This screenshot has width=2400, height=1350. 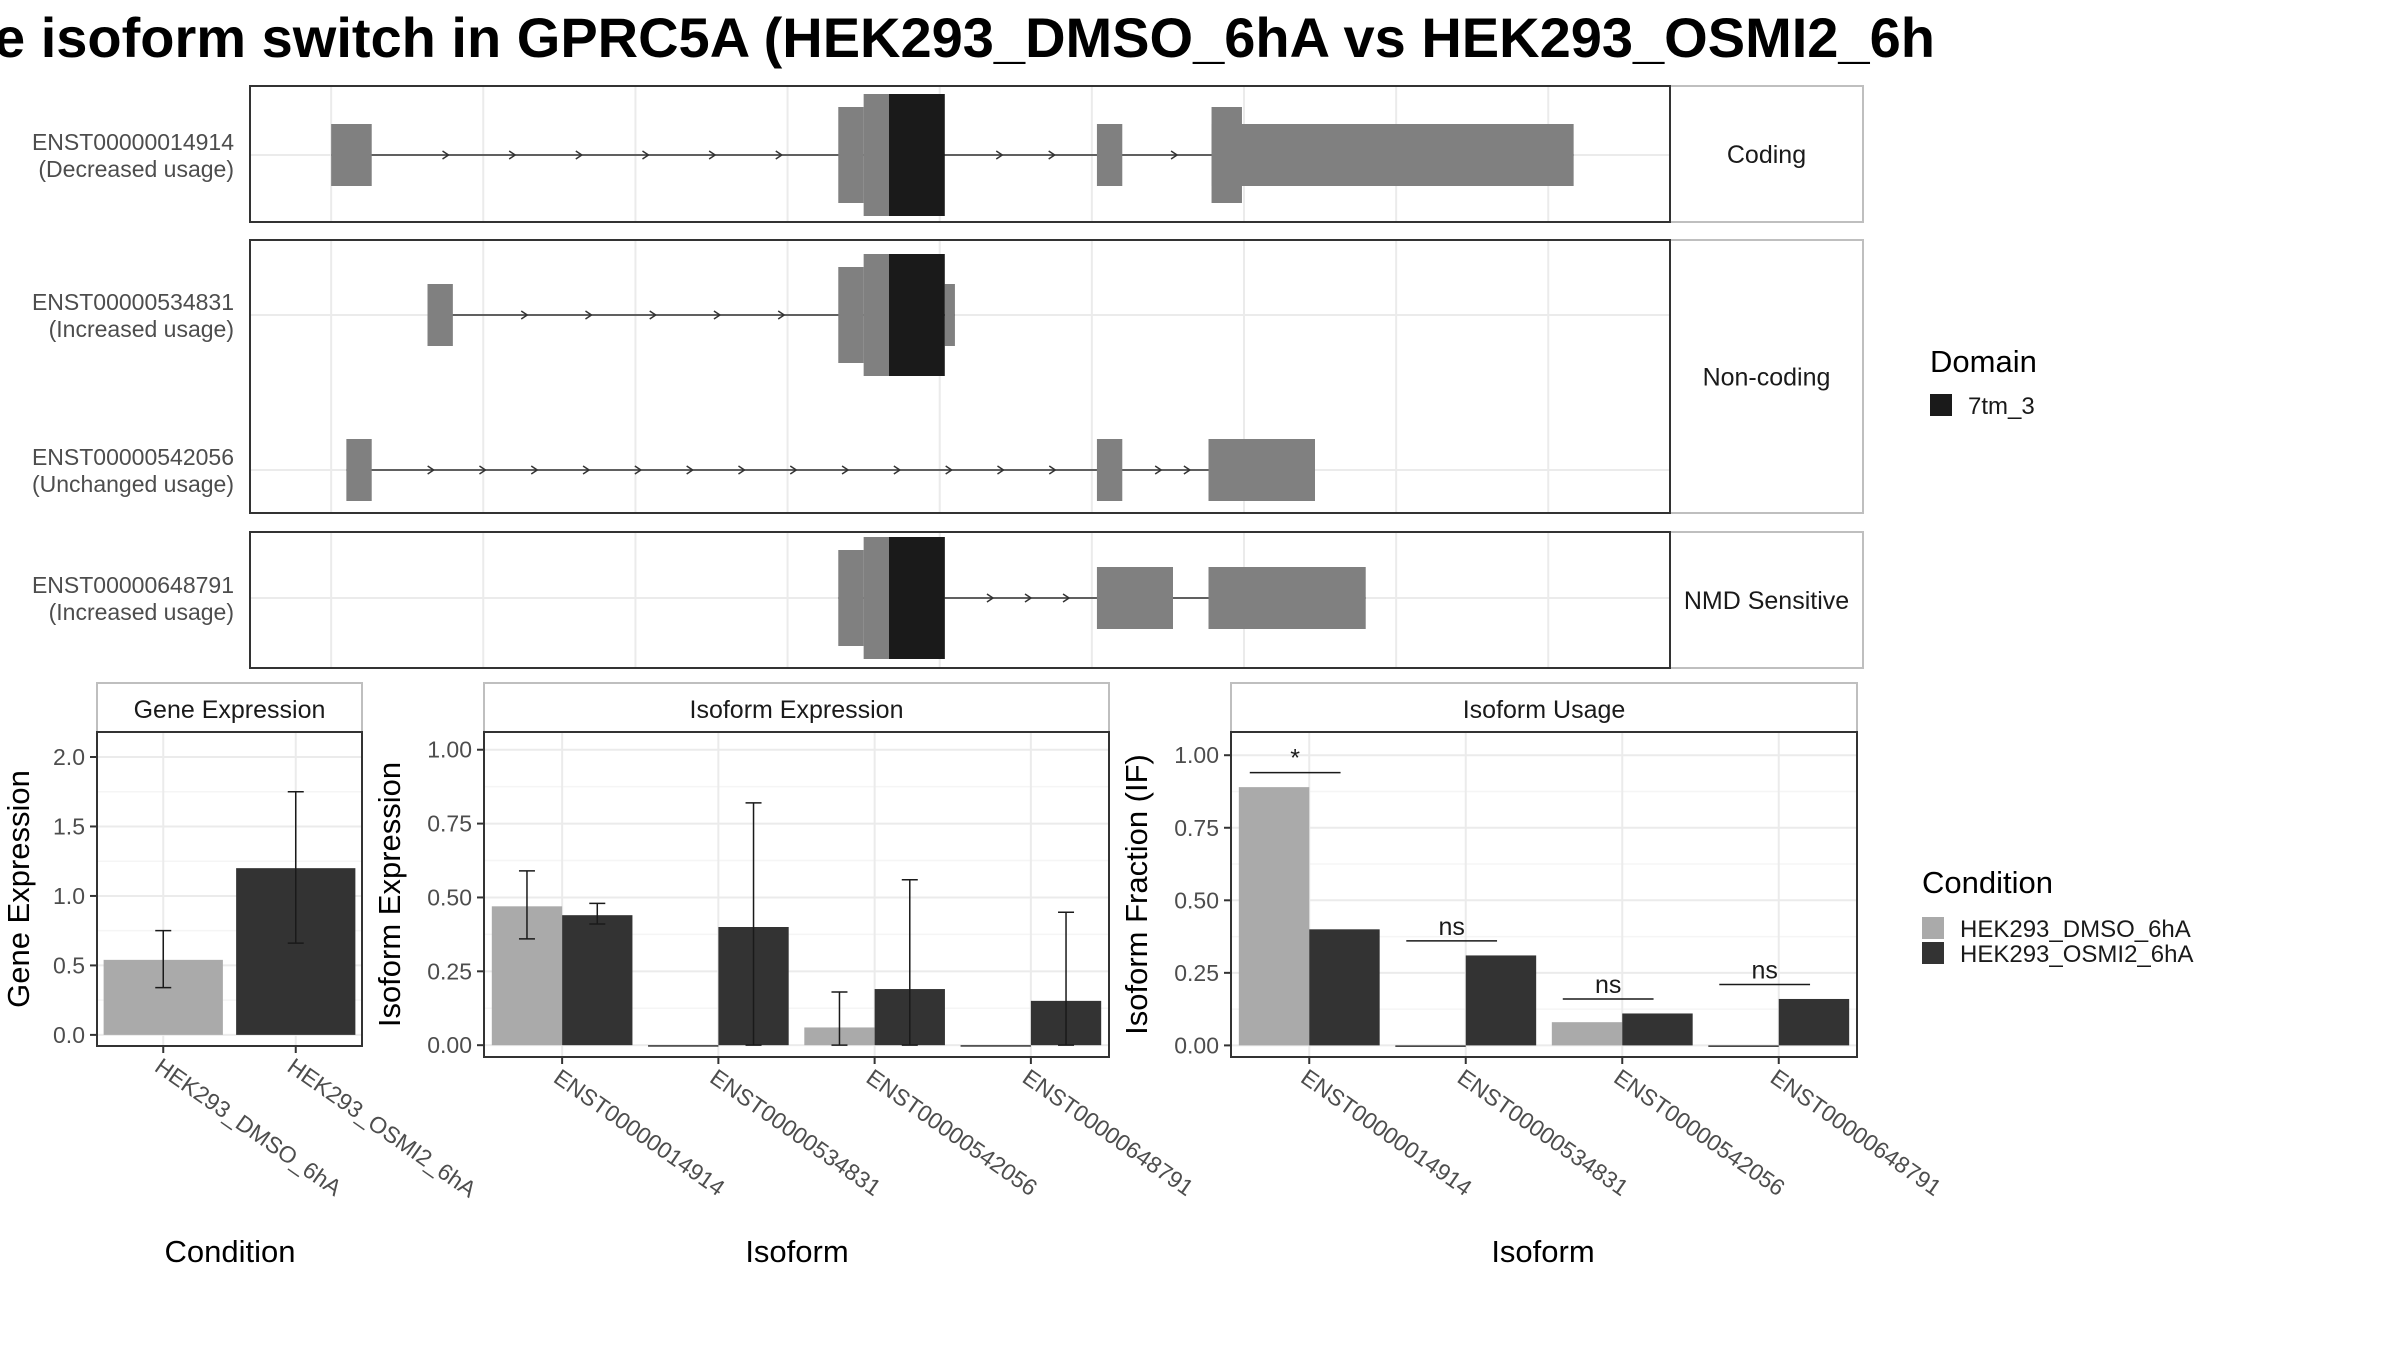 What do you see at coordinates (1933, 953) in the screenshot?
I see `condition-legend-swatch` at bounding box center [1933, 953].